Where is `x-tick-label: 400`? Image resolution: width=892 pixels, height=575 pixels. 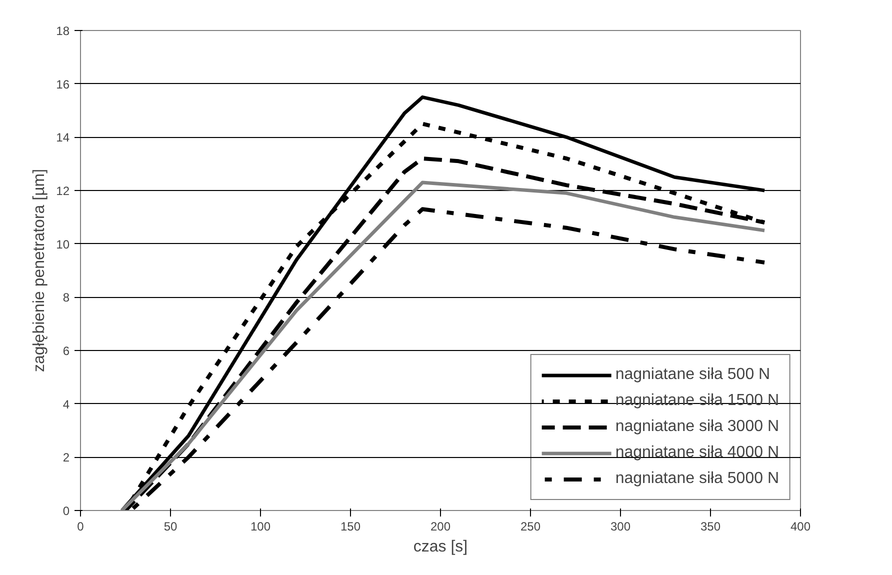 x-tick-label: 400 is located at coordinates (800, 527).